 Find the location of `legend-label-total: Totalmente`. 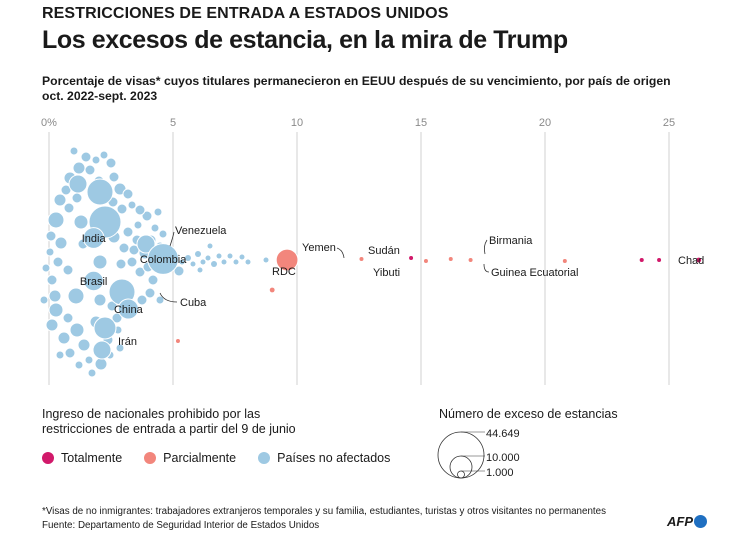

legend-label-total: Totalmente is located at coordinates (92, 458).